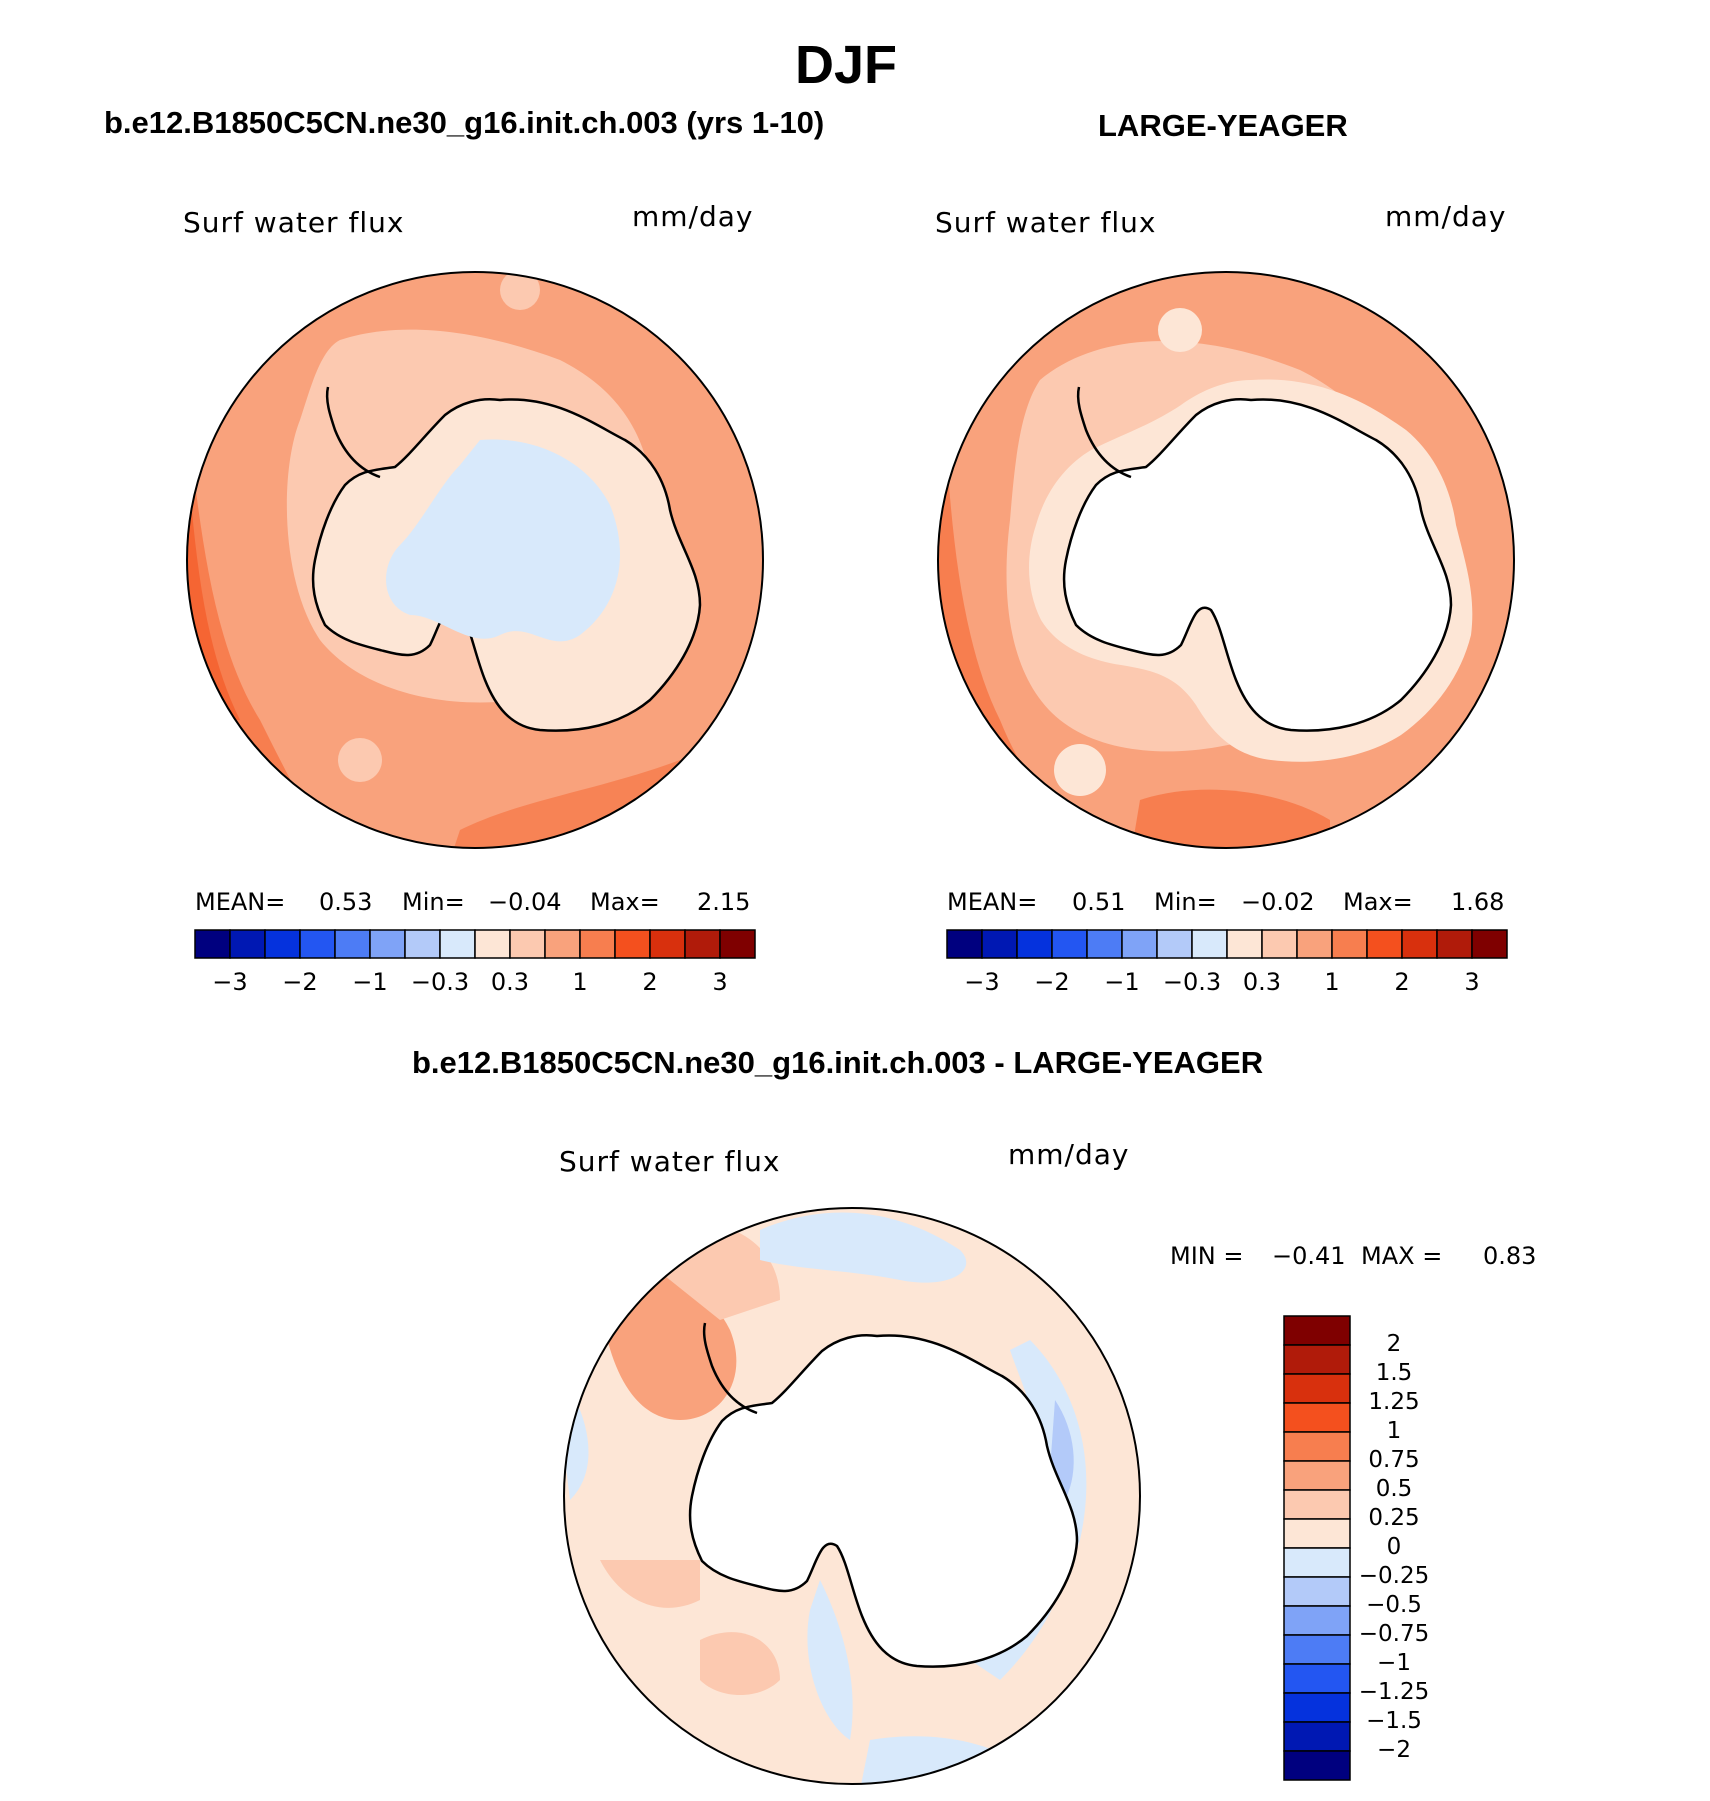 The image size is (1710, 1801). I want to click on colorbar-diff-tick-label: 1, so click(1394, 1431).